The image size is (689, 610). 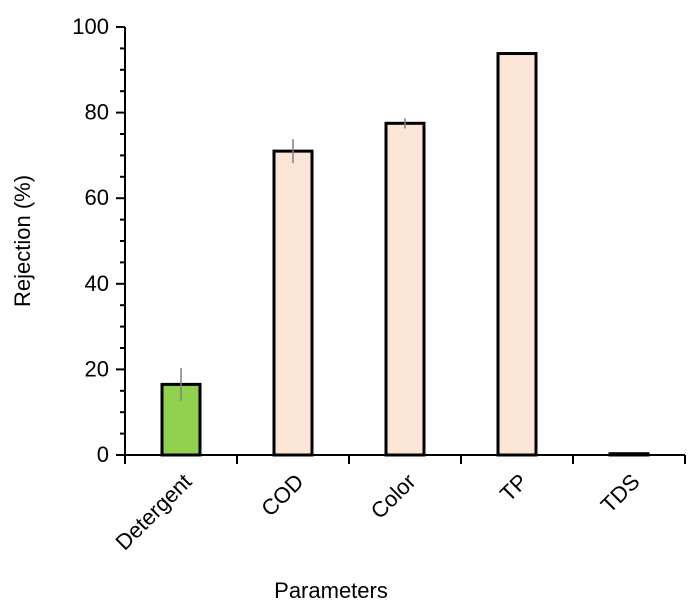 What do you see at coordinates (517, 254) in the screenshot?
I see `bar-tp` at bounding box center [517, 254].